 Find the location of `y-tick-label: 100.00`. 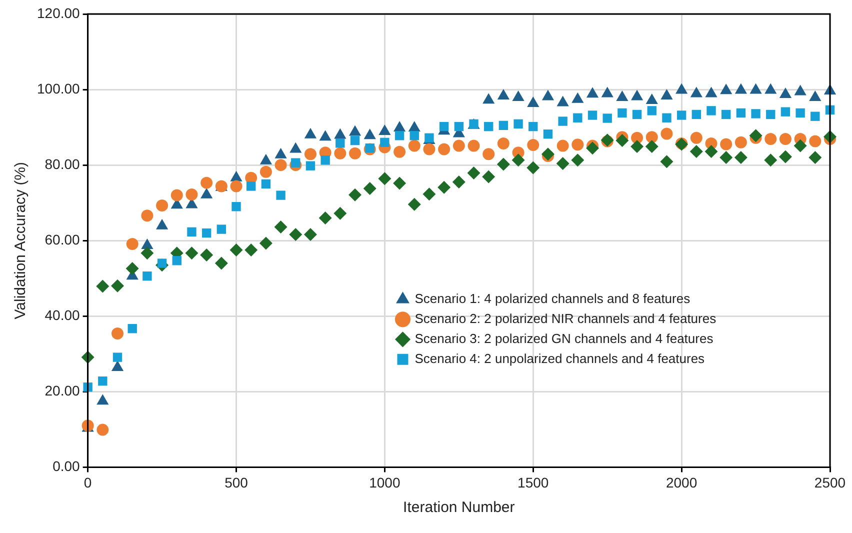

y-tick-label: 100.00 is located at coordinates (58, 88).